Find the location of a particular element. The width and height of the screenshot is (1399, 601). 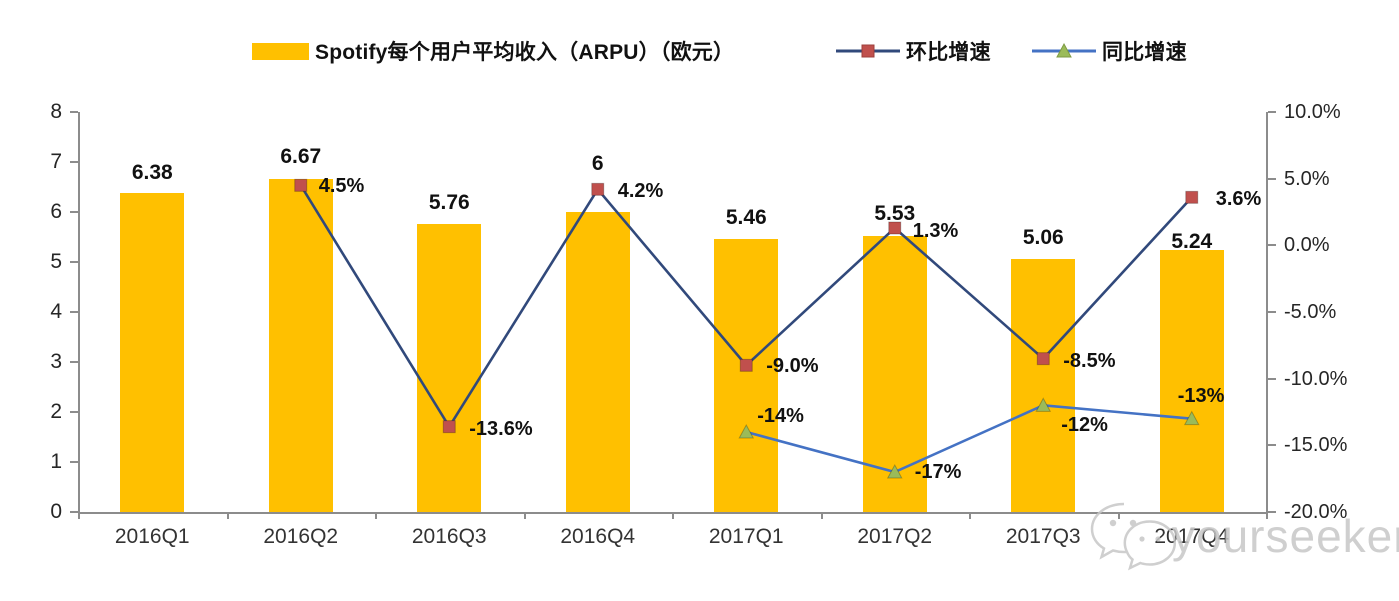

legend-label-qoq: 环比增速 is located at coordinates (948, 52).